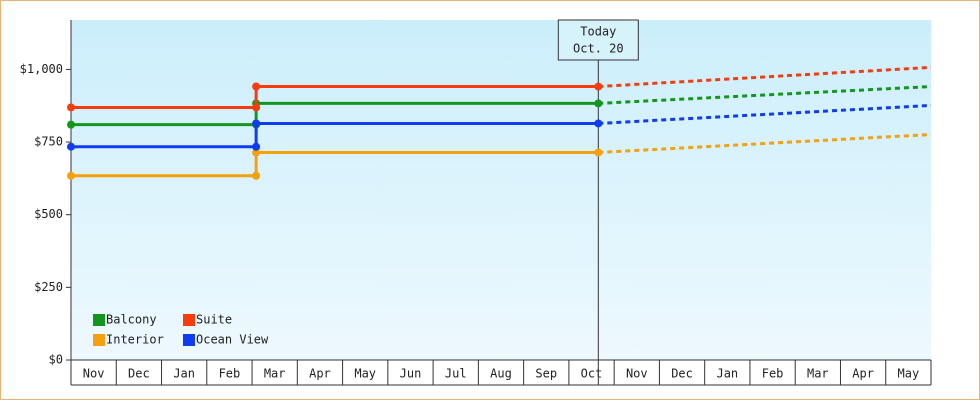 The height and width of the screenshot is (400, 980). Describe the element at coordinates (41, 69) in the screenshot. I see `y-tick-label: $1,000` at that location.